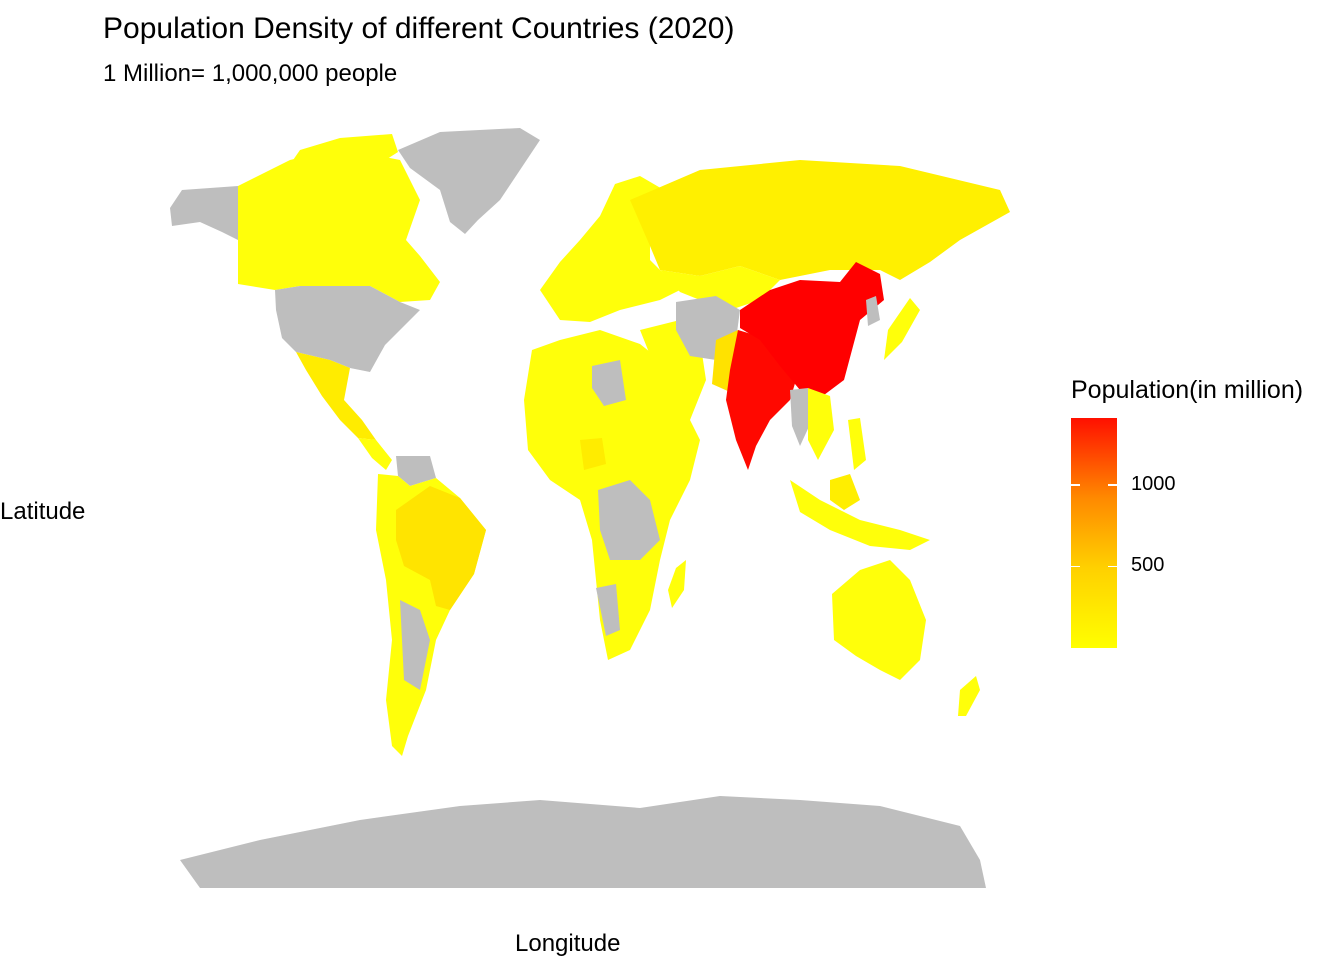 Image resolution: width=1344 pixels, height=960 pixels. What do you see at coordinates (1094, 533) in the screenshot?
I see `legend-color-bar` at bounding box center [1094, 533].